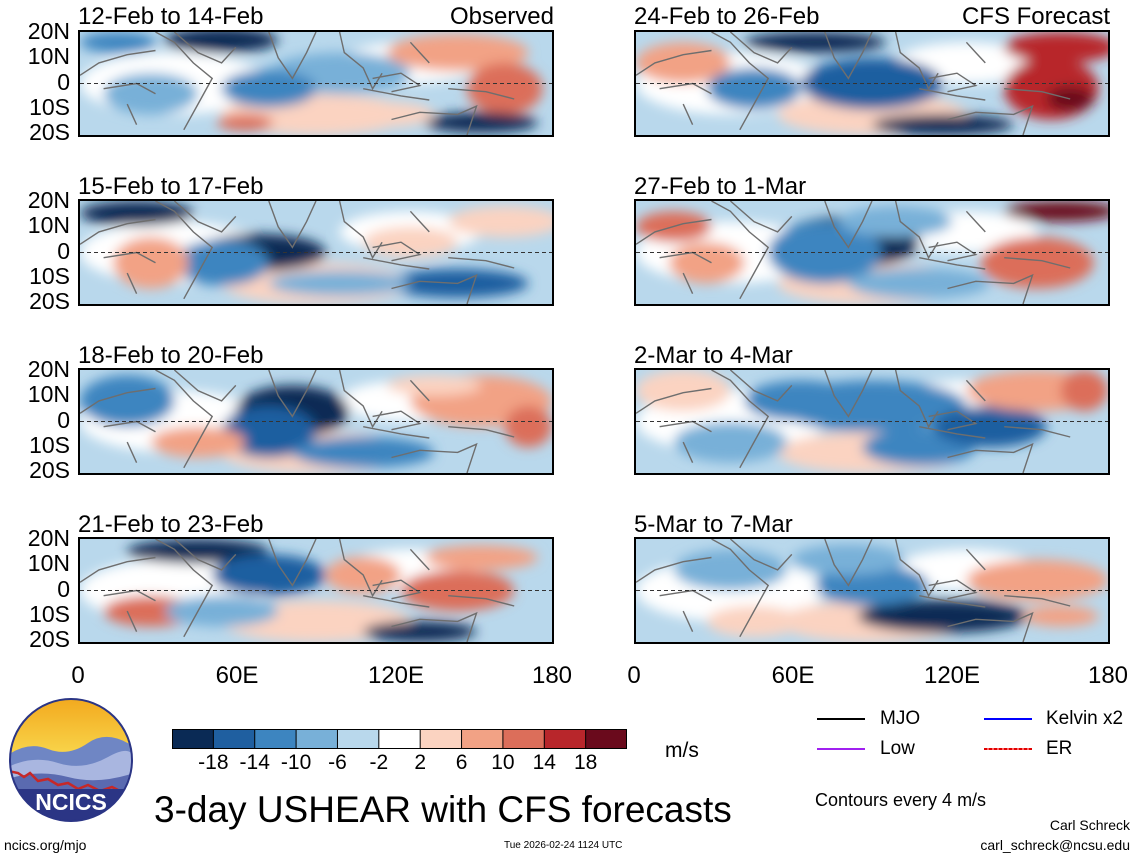  What do you see at coordinates (171, 355) in the screenshot?
I see `panel-title-3: 18-Feb to 20-Feb` at bounding box center [171, 355].